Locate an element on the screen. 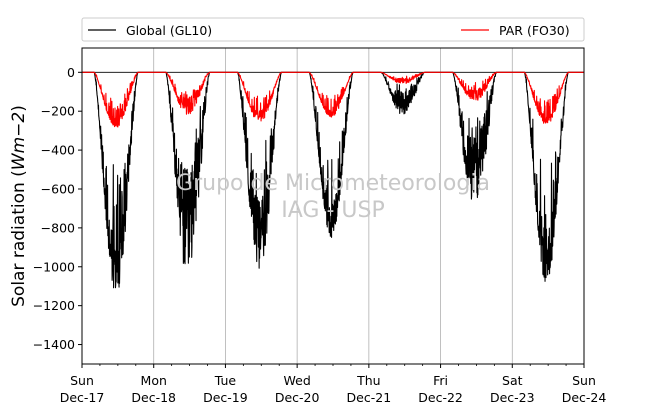 Image resolution: width=650 pixels, height=409 pixels. x-tick-label-7: Sun Dec-24 is located at coordinates (584, 389).